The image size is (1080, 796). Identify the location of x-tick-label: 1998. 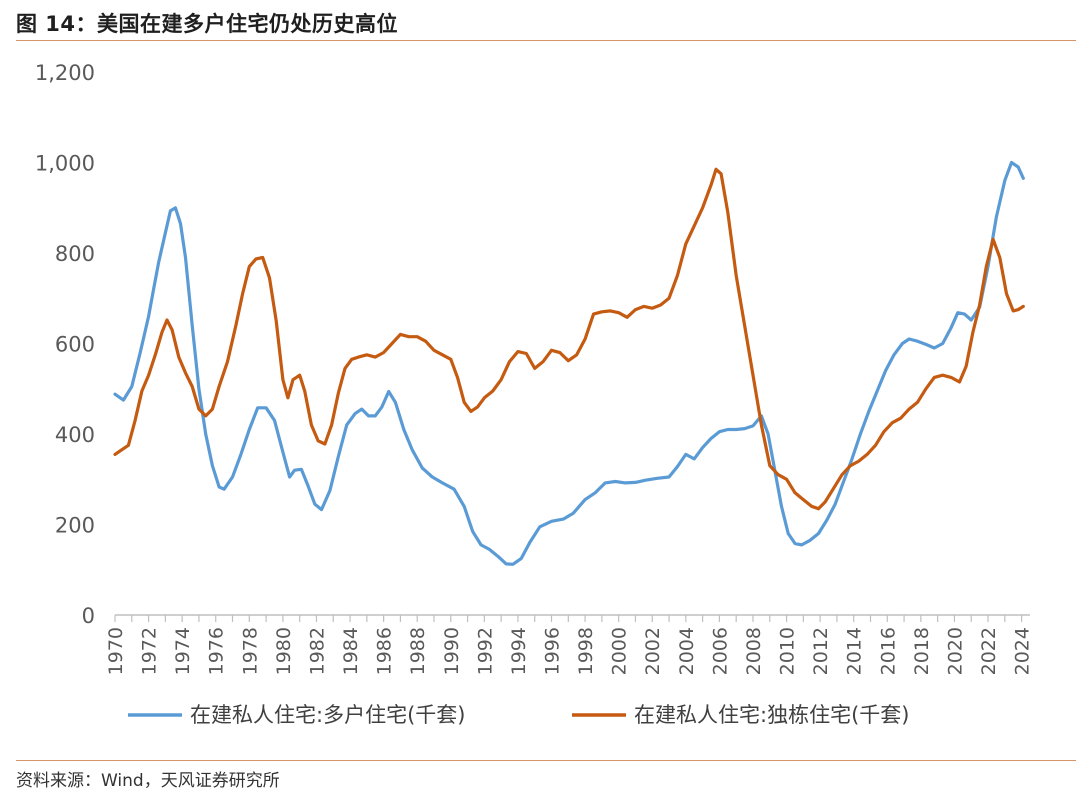
(586, 651).